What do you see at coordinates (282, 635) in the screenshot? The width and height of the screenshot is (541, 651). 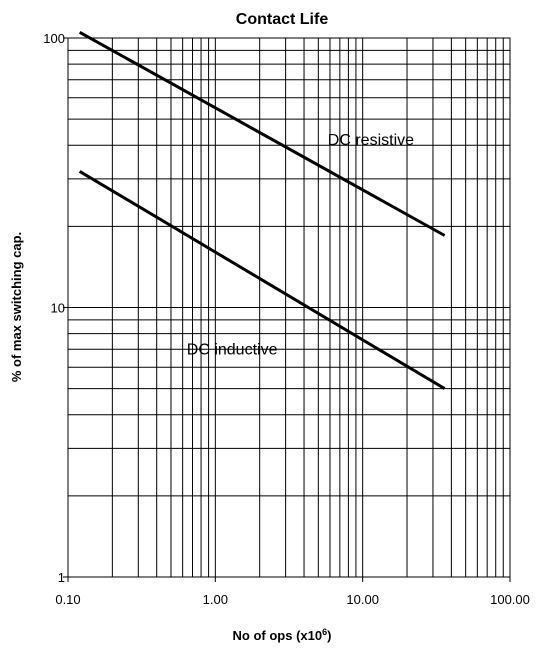 I see `x-axis-title: No of ops (x106)` at bounding box center [282, 635].